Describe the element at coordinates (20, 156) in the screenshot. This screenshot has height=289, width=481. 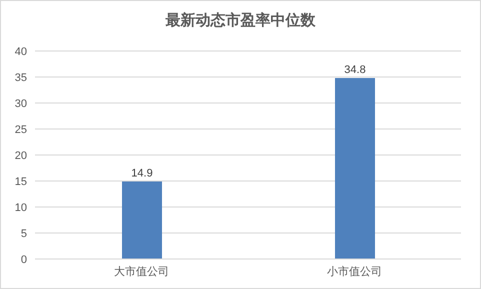
I see `y-tick-label: 20` at that location.